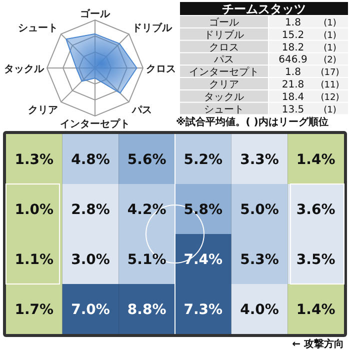  What do you see at coordinates (293, 85) in the screenshot?
I see `data-label: 21.8` at bounding box center [293, 85].